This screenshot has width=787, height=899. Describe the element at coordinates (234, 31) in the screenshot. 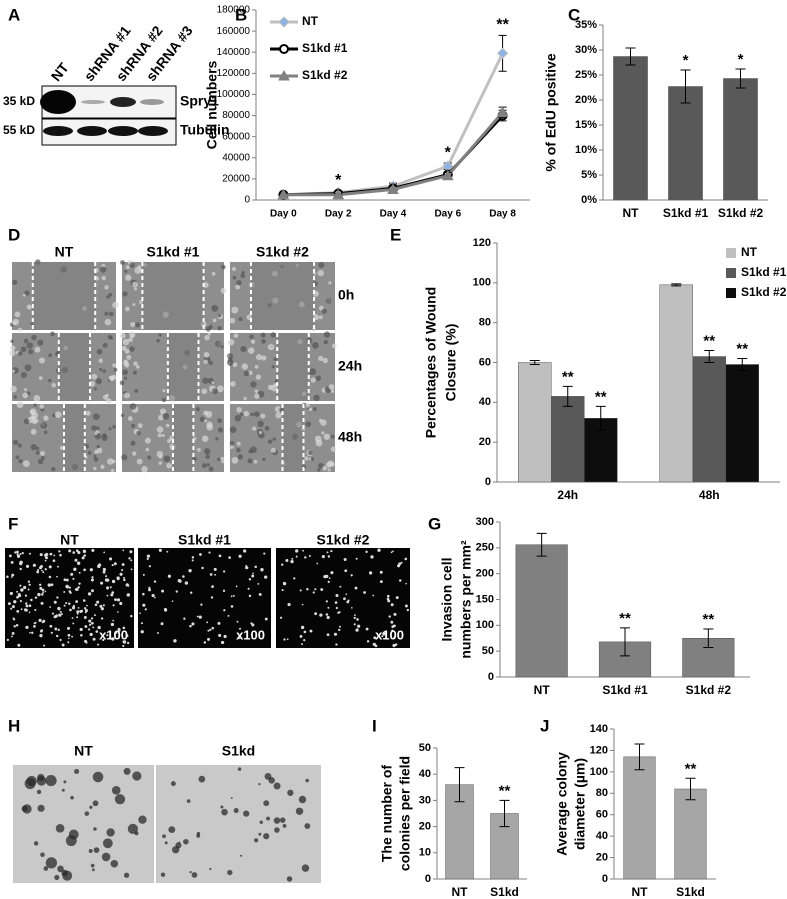

I see `y-tick-label: 160000` at that location.